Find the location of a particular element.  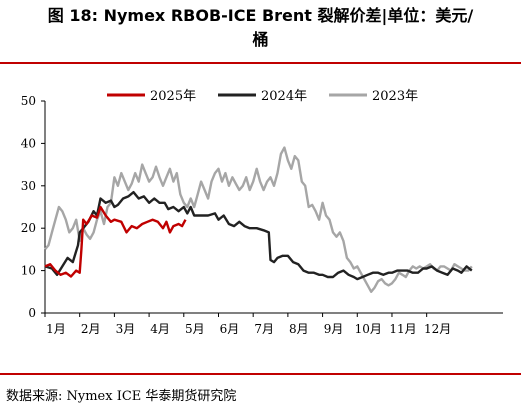

x-tick-label: 2月 is located at coordinates (91, 329).